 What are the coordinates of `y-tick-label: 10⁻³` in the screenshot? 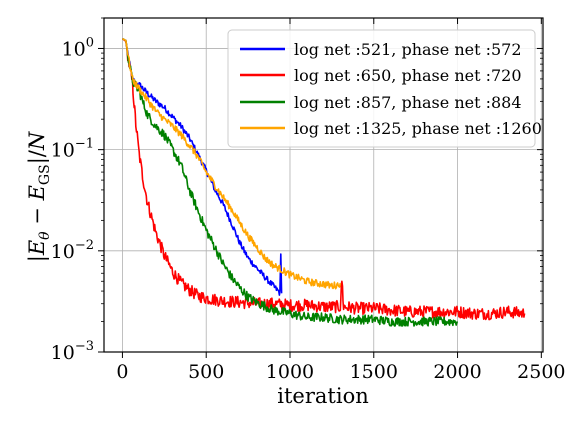 It's located at (72, 351).